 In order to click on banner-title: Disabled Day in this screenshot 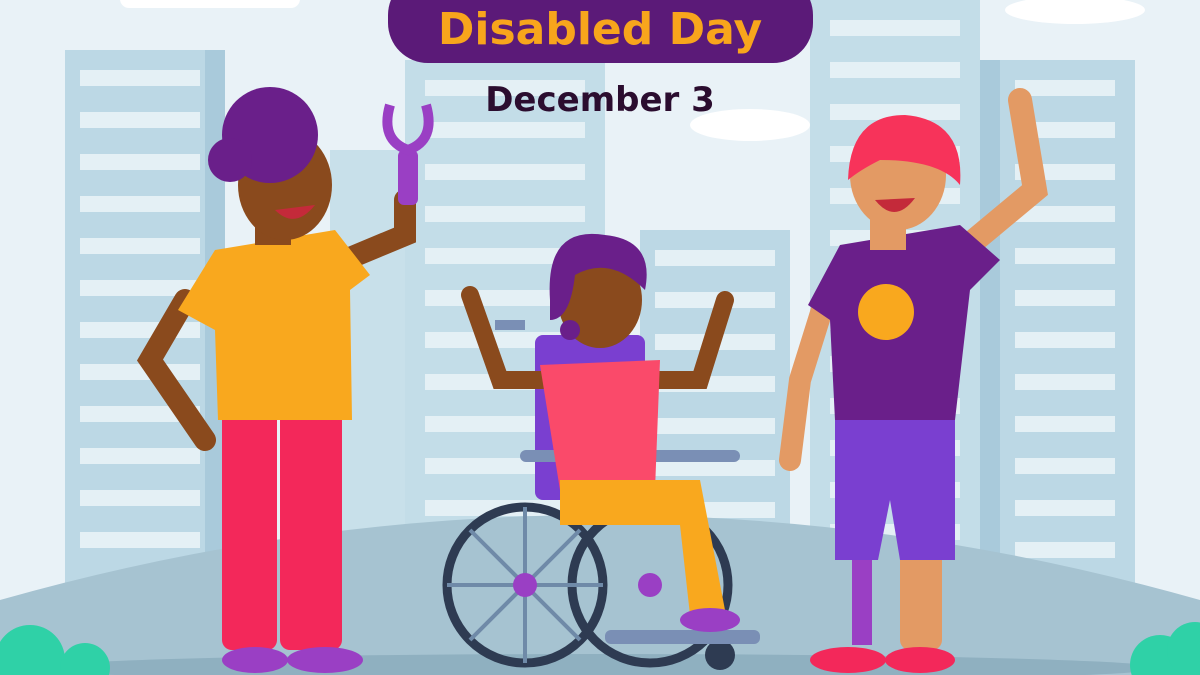, I will do `click(600, 29)`.